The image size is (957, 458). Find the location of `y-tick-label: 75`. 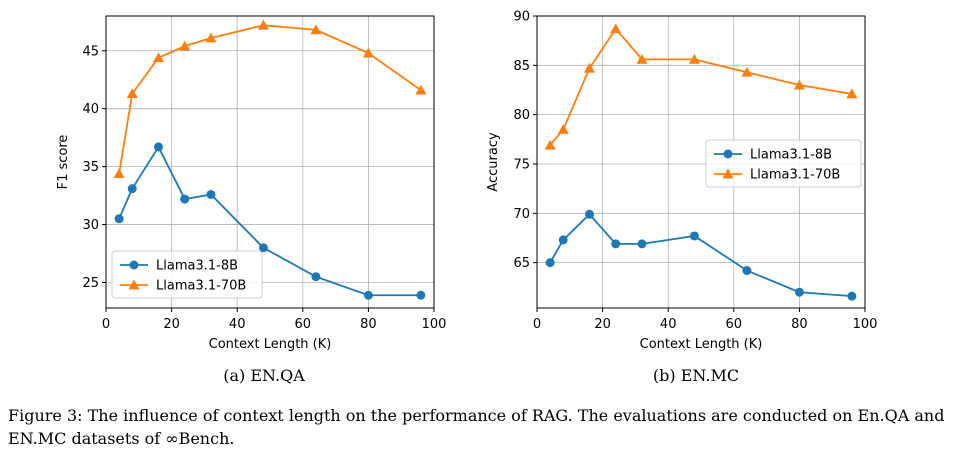

y-tick-label: 75 is located at coordinates (521, 164).